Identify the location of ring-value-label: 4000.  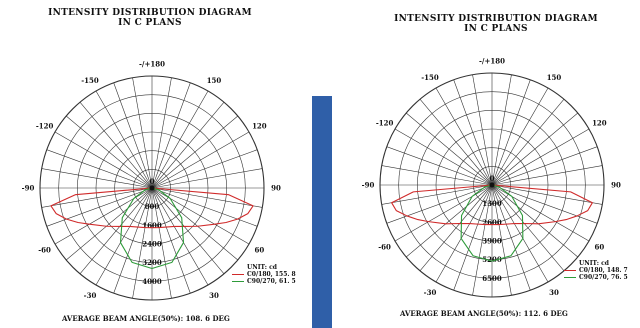
(152, 281).